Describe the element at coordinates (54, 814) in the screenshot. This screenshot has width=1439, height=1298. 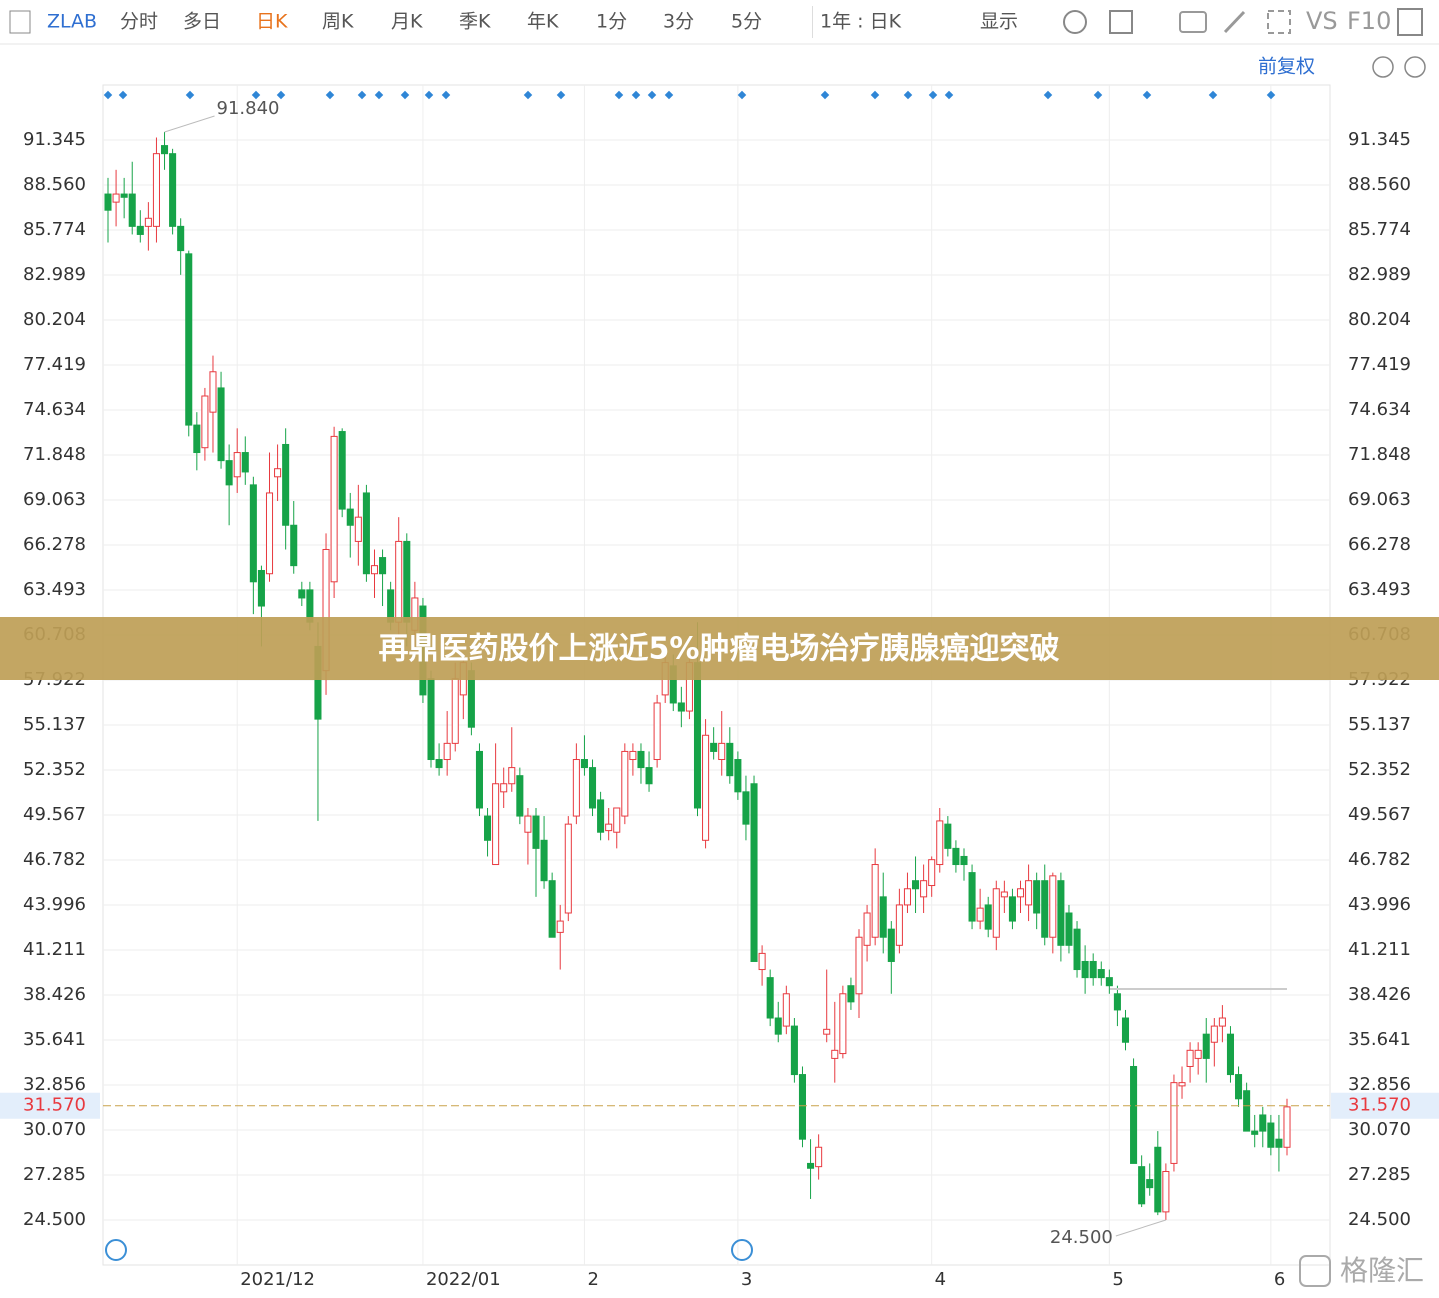
I see `y-tick-label: 49.567` at that location.